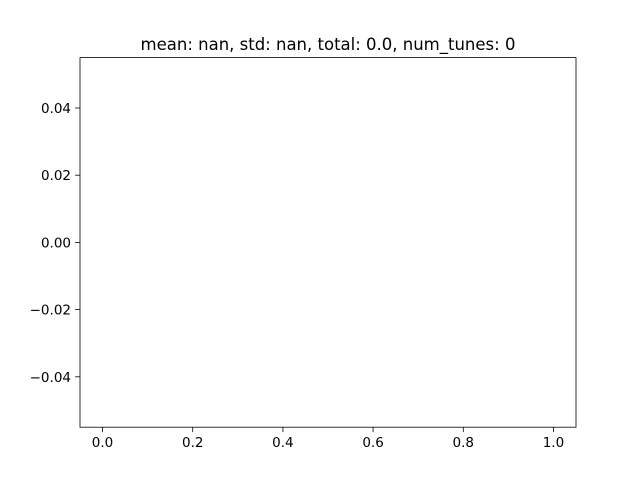  What do you see at coordinates (553, 443) in the screenshot?
I see `x-tick-label: 1.0` at bounding box center [553, 443].